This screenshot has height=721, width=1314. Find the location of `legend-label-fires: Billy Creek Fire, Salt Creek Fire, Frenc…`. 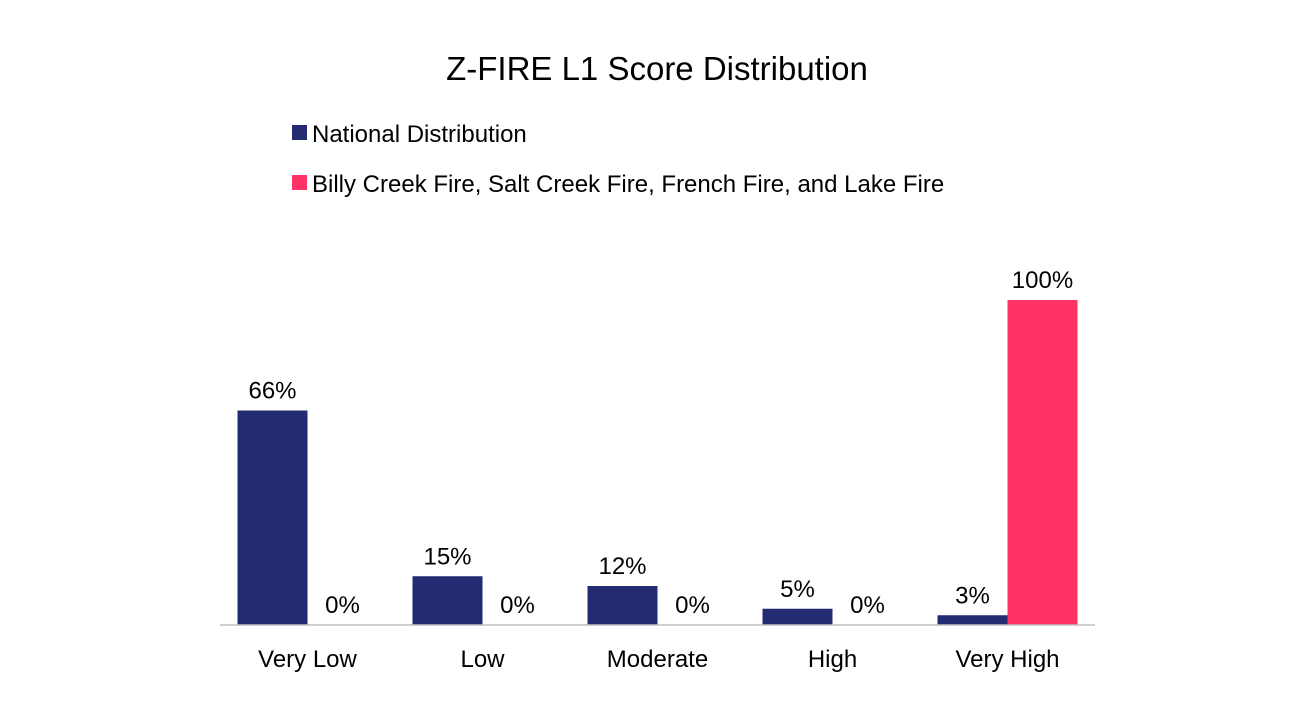

legend-label-fires: Billy Creek Fire, Salt Creek Fire, Frenc… is located at coordinates (628, 184).